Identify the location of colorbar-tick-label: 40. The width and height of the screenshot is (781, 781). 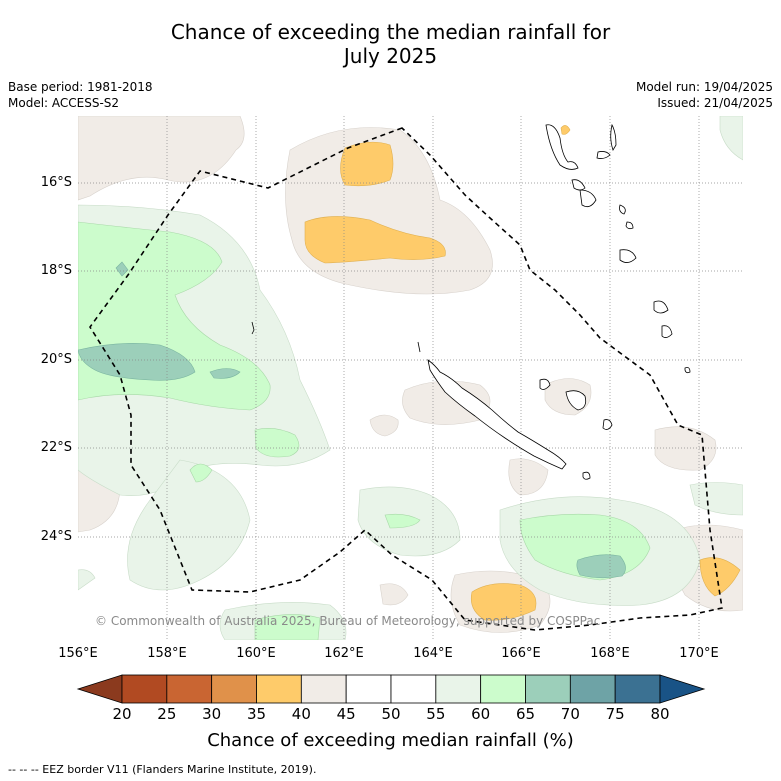
(301, 714).